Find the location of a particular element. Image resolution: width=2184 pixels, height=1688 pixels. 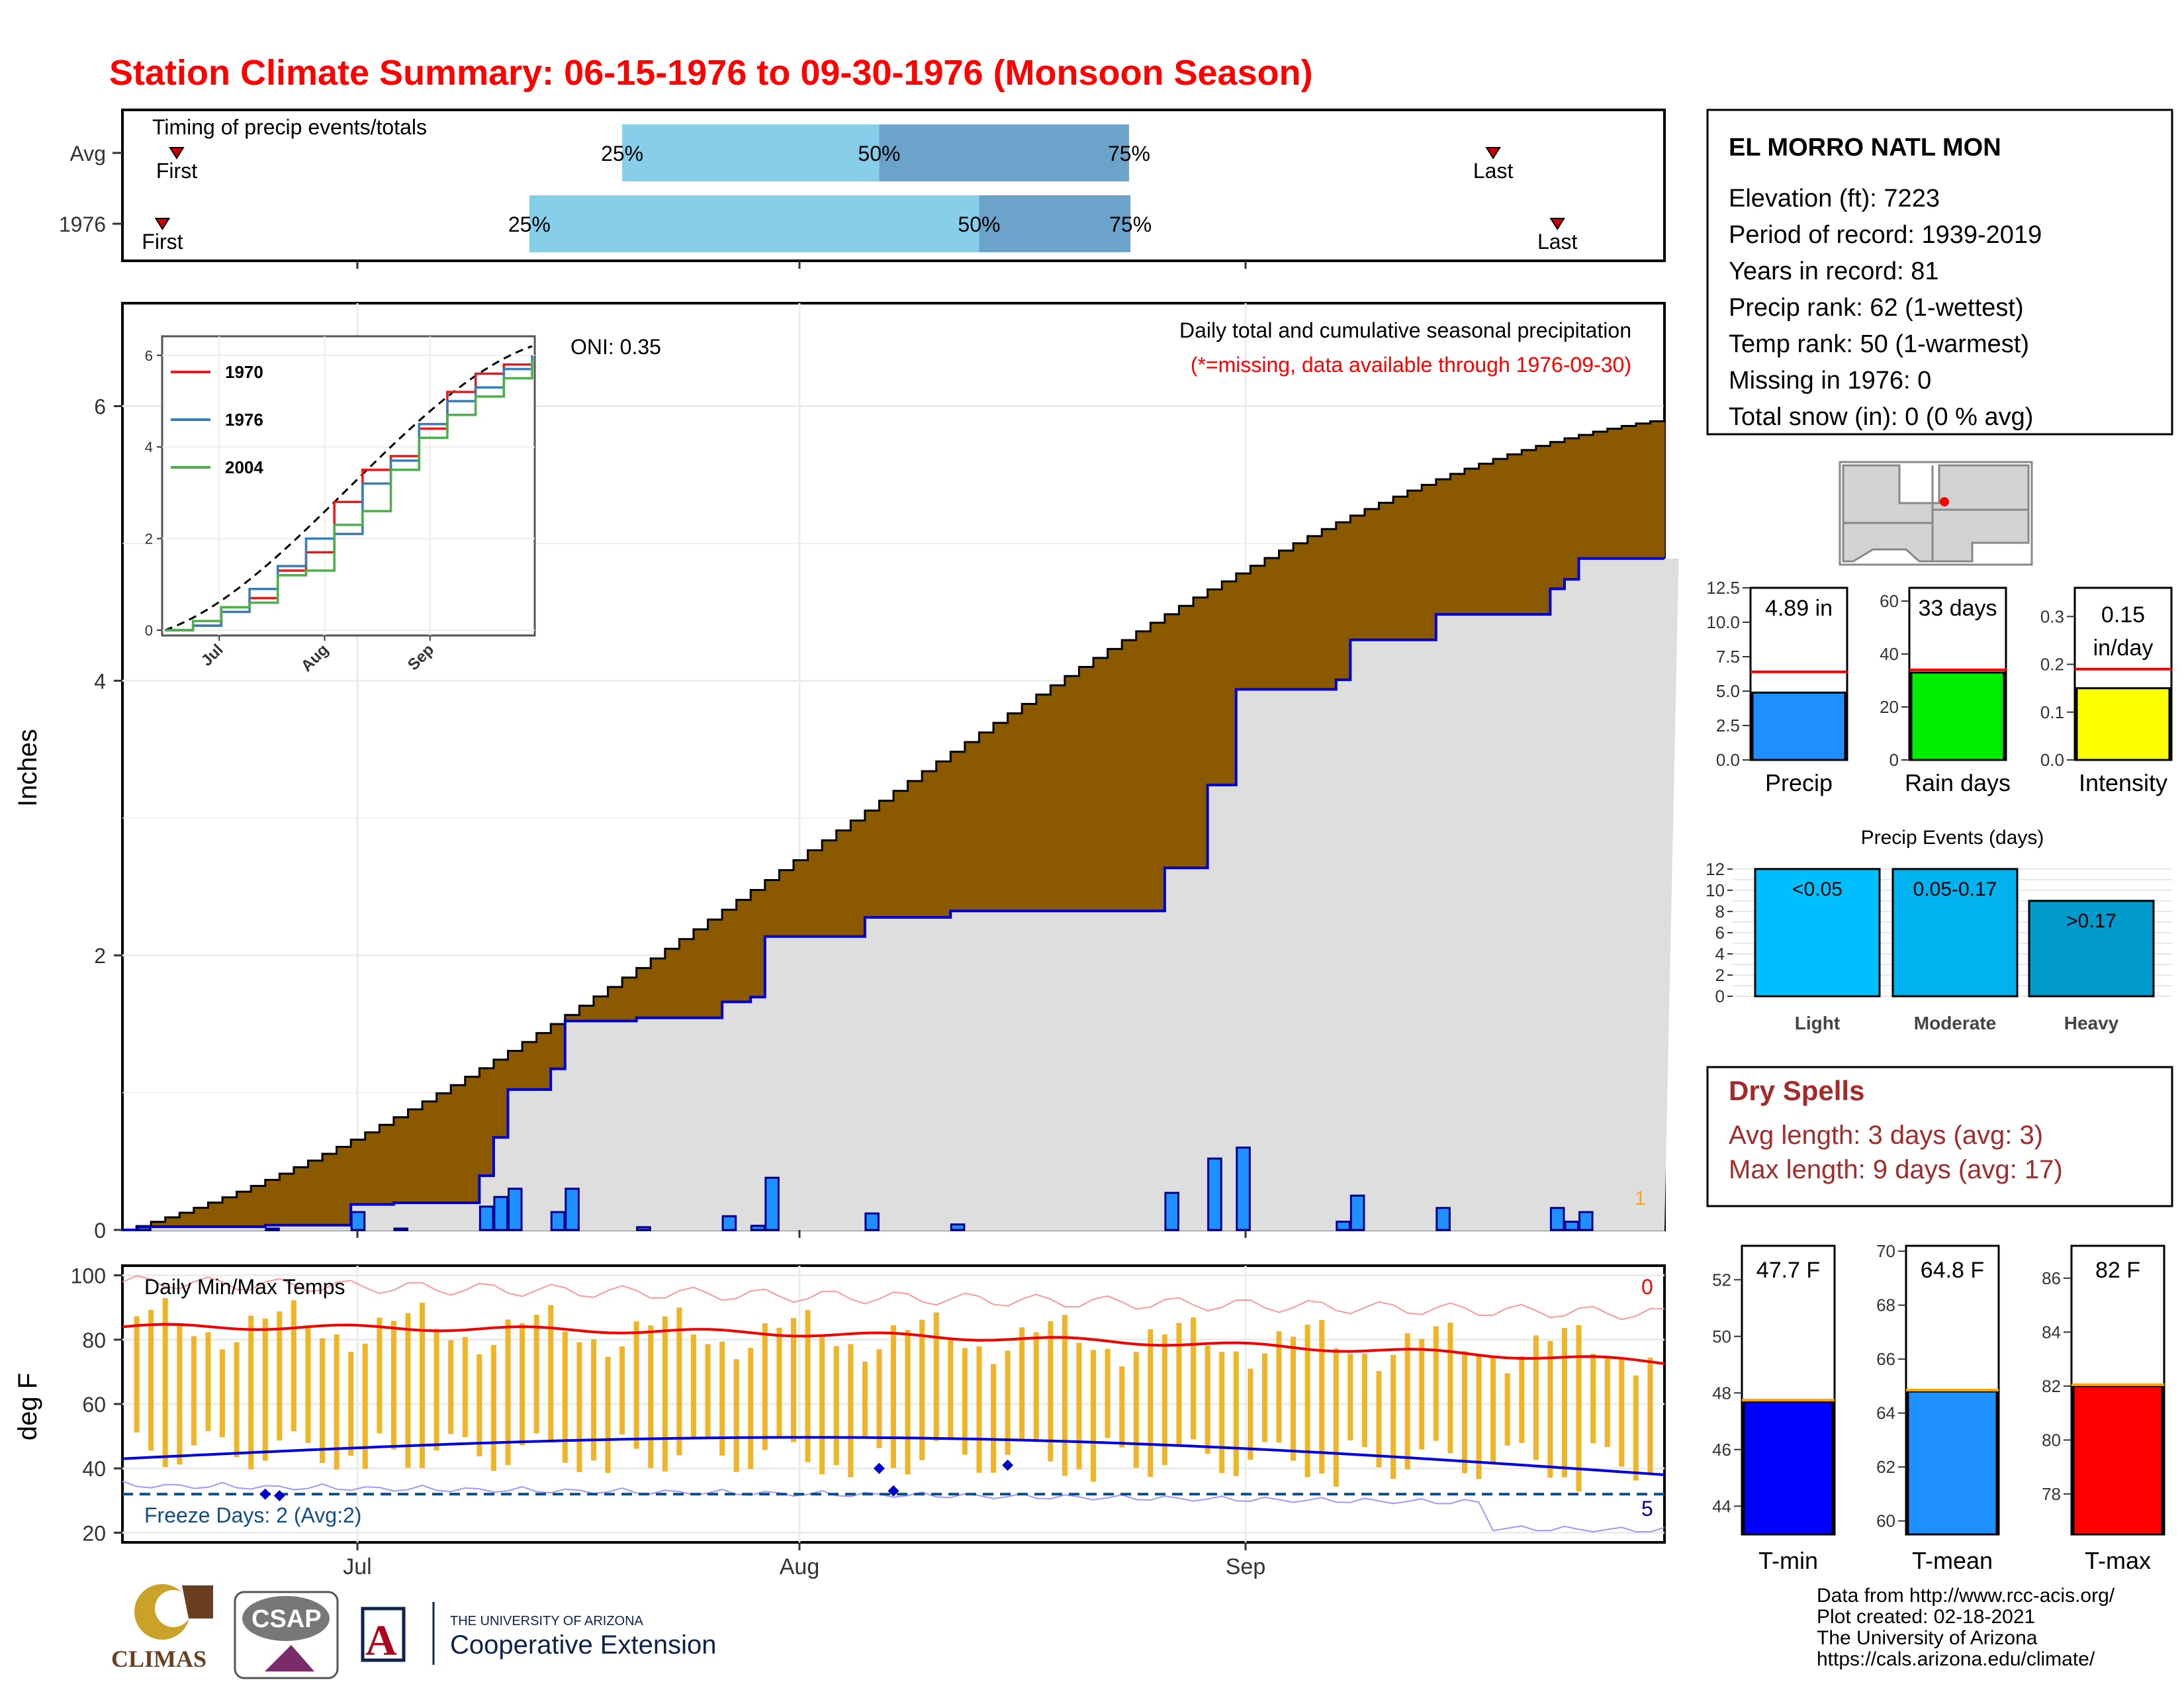

events-category-label: Moderate is located at coordinates (1955, 1023).